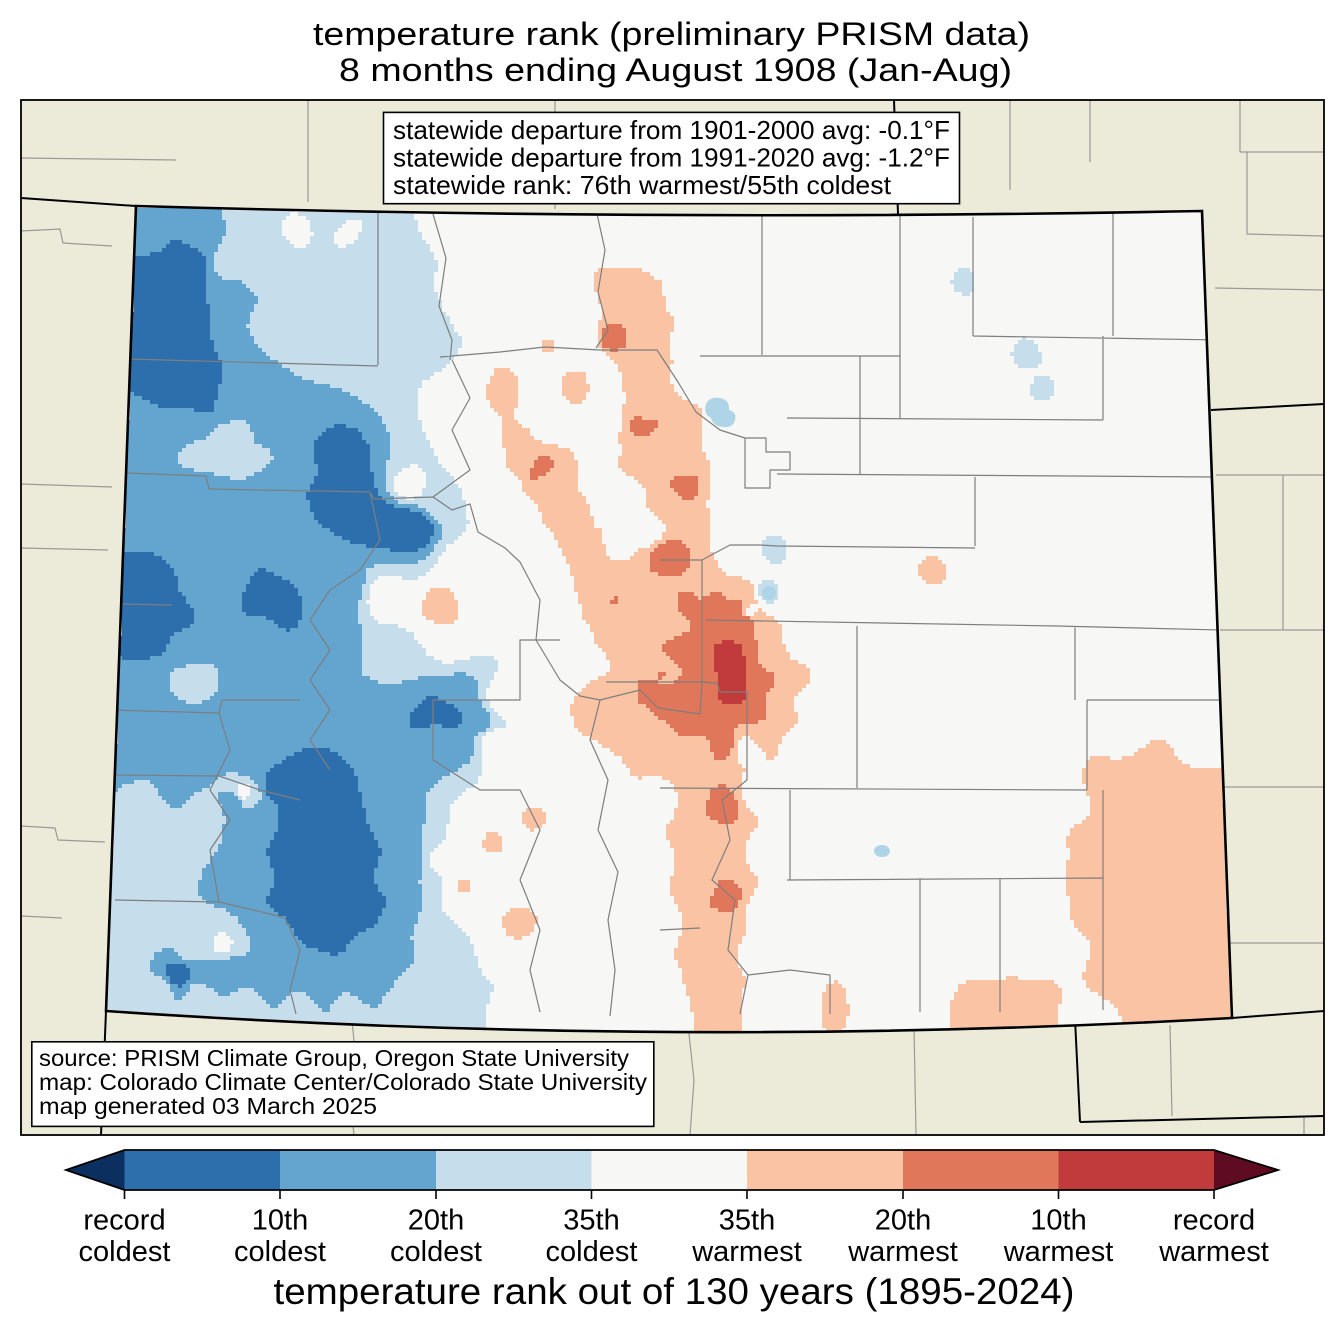 Image resolution: width=1344 pixels, height=1332 pixels. Describe the element at coordinates (675, 70) in the screenshot. I see `svg-text:8 months ending August 1908 (J: 8 months ending August 1908 (Jan-Aug)` at that location.